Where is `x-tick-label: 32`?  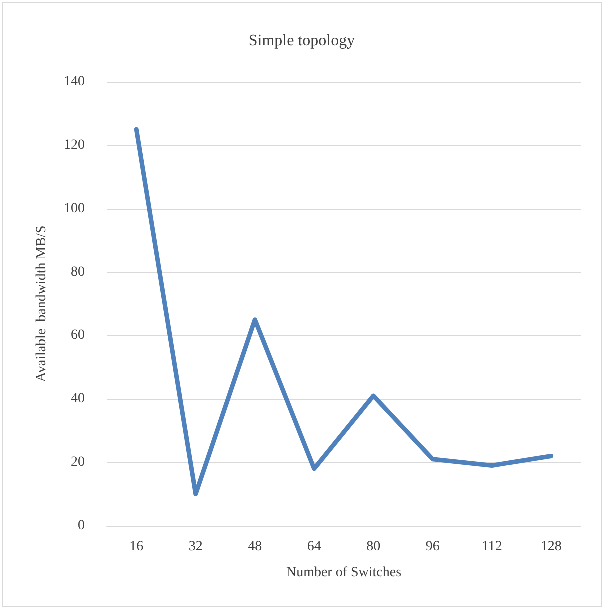 x-tick-label: 32 is located at coordinates (195, 547).